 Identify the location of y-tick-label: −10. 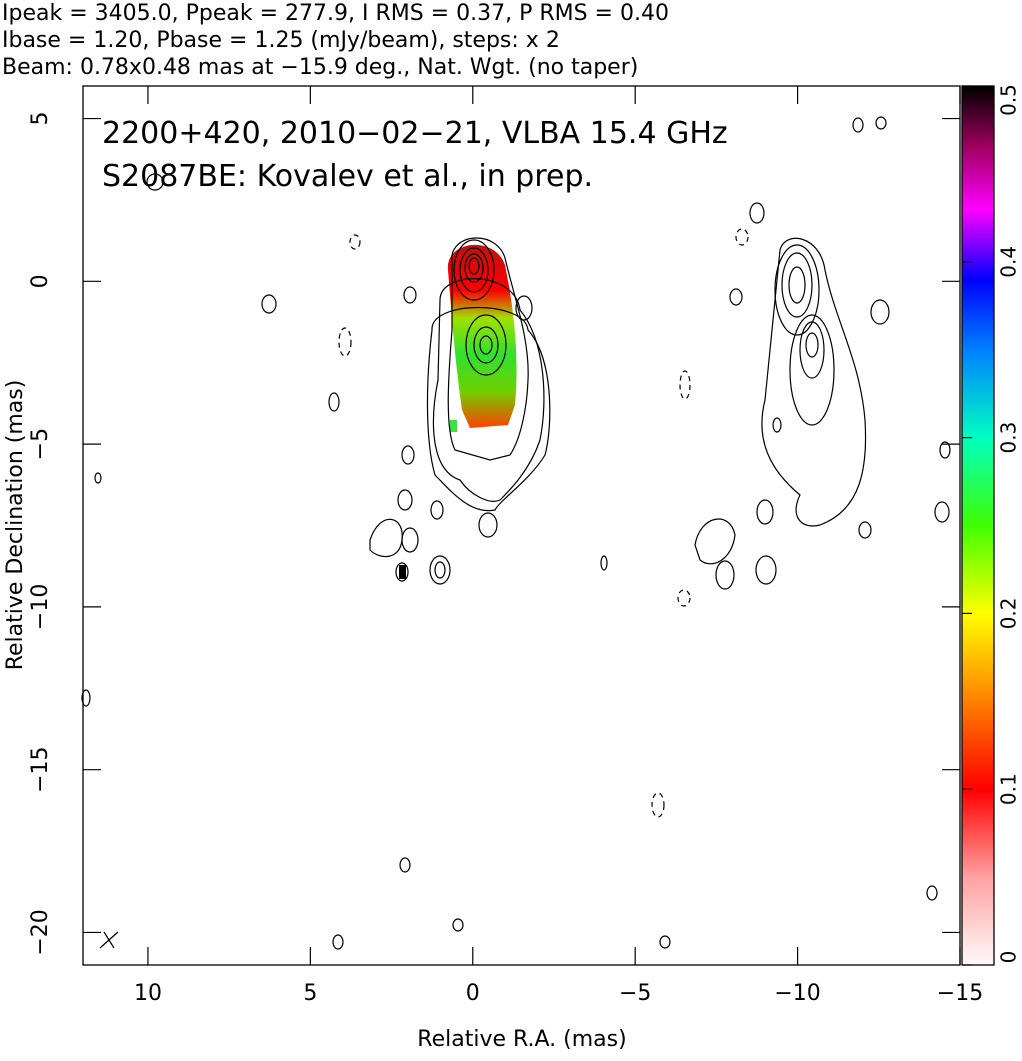
(40, 607).